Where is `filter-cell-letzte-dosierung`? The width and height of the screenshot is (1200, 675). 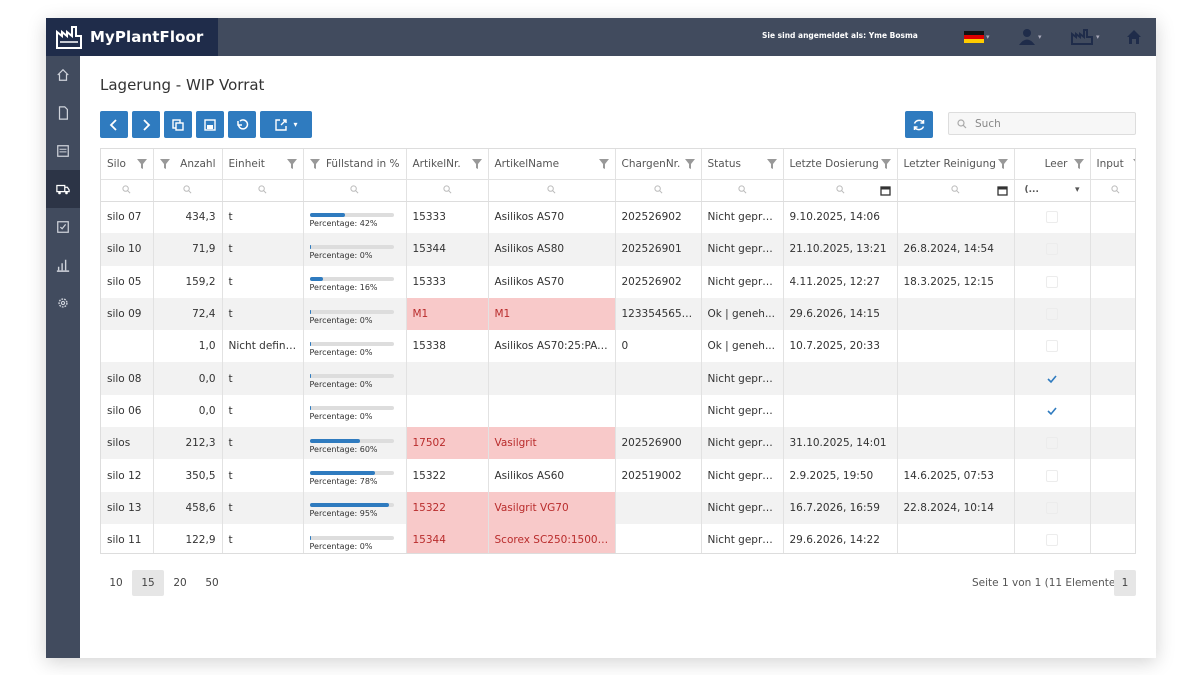
filter-cell-letzte-dosierung is located at coordinates (839, 190).